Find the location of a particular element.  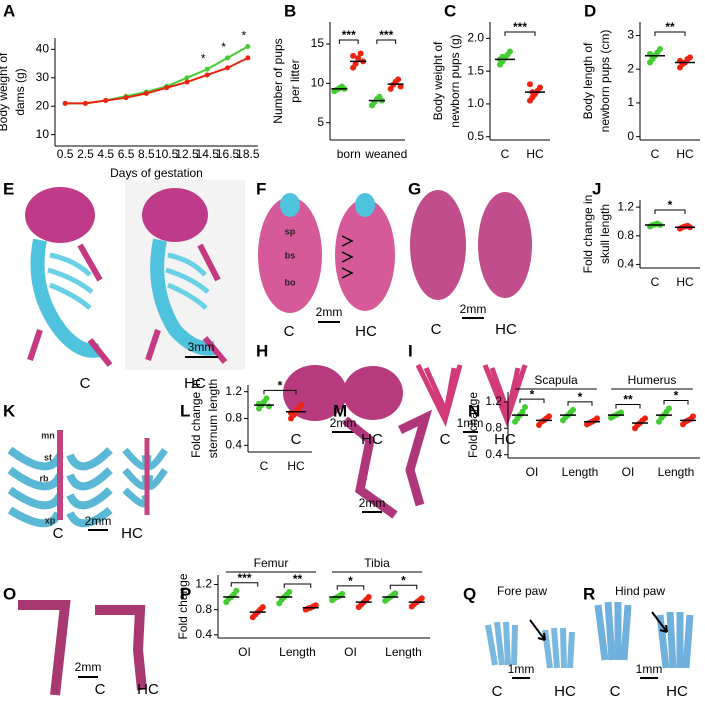

arrow is located at coordinates (598, 626).